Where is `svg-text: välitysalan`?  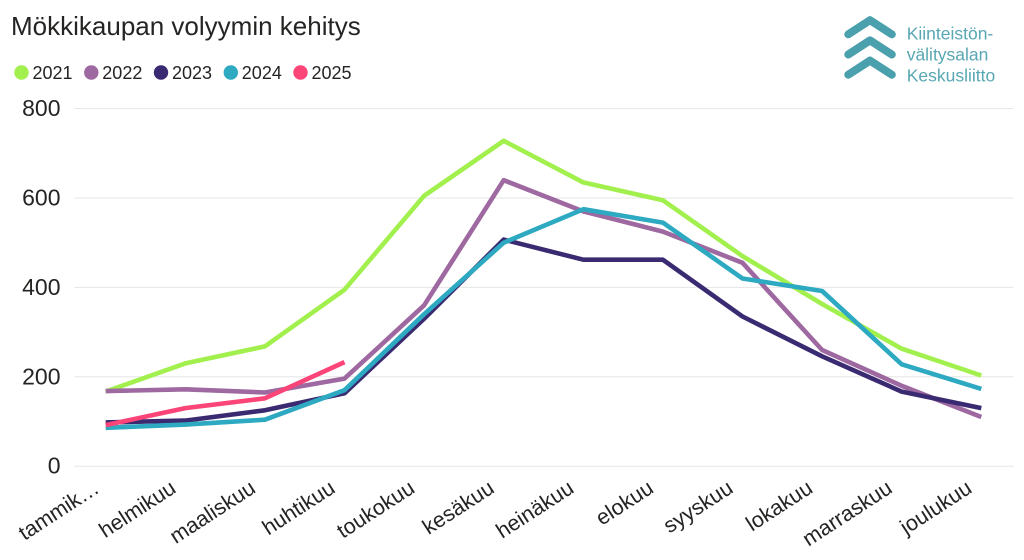
svg-text: välitysalan is located at coordinates (948, 54).